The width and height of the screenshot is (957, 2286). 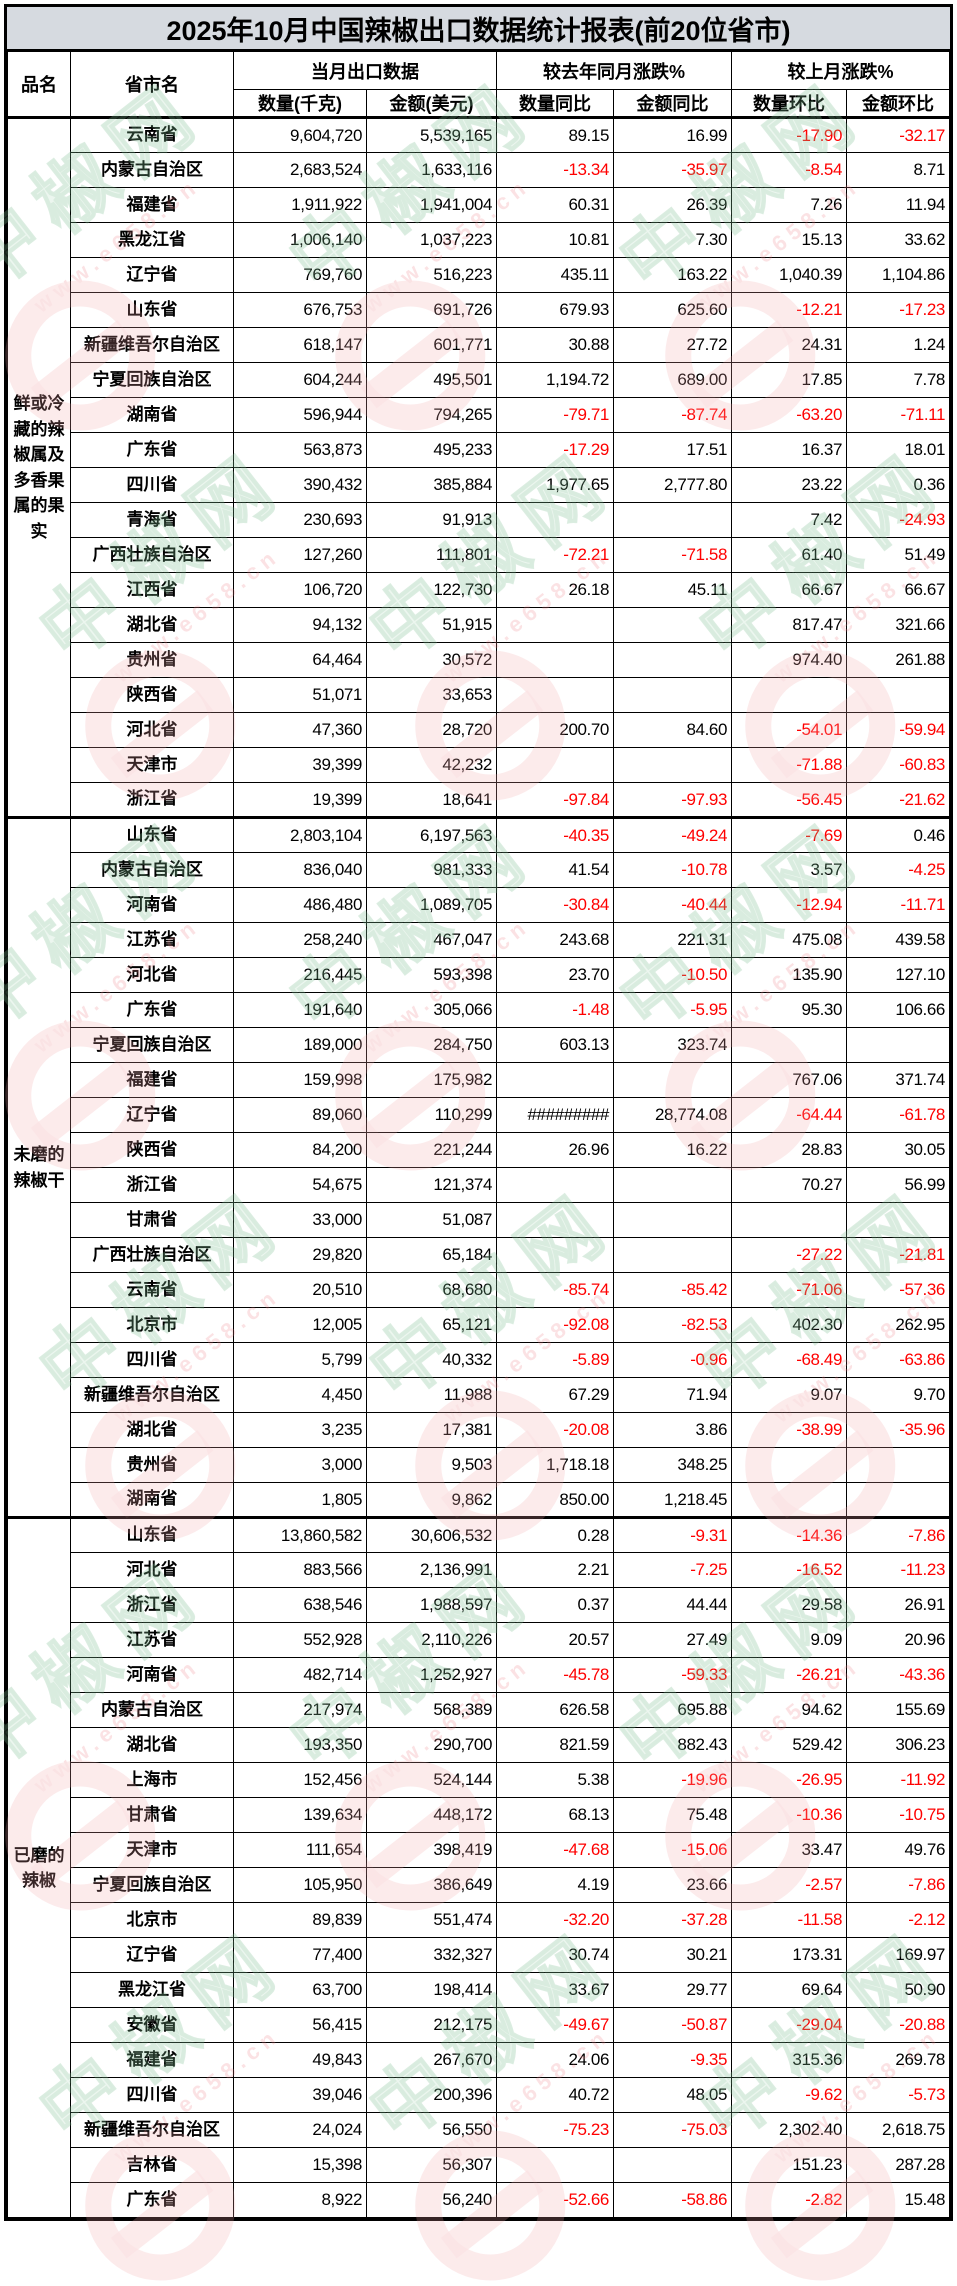 What do you see at coordinates (152, 625) in the screenshot?
I see `province-cell: 湖北省` at bounding box center [152, 625].